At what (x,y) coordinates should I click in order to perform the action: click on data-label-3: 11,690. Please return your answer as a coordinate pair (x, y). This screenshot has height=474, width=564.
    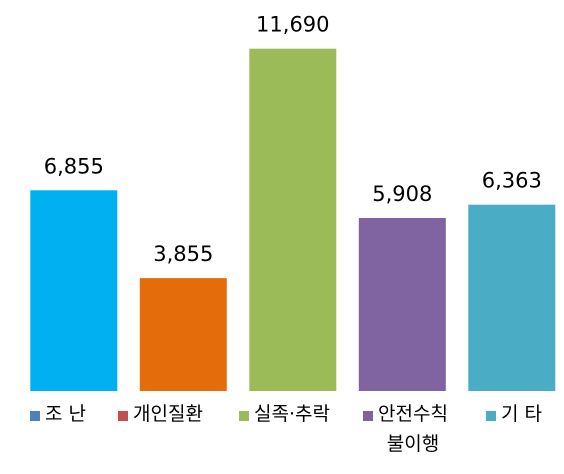
    Looking at the image, I should click on (292, 25).